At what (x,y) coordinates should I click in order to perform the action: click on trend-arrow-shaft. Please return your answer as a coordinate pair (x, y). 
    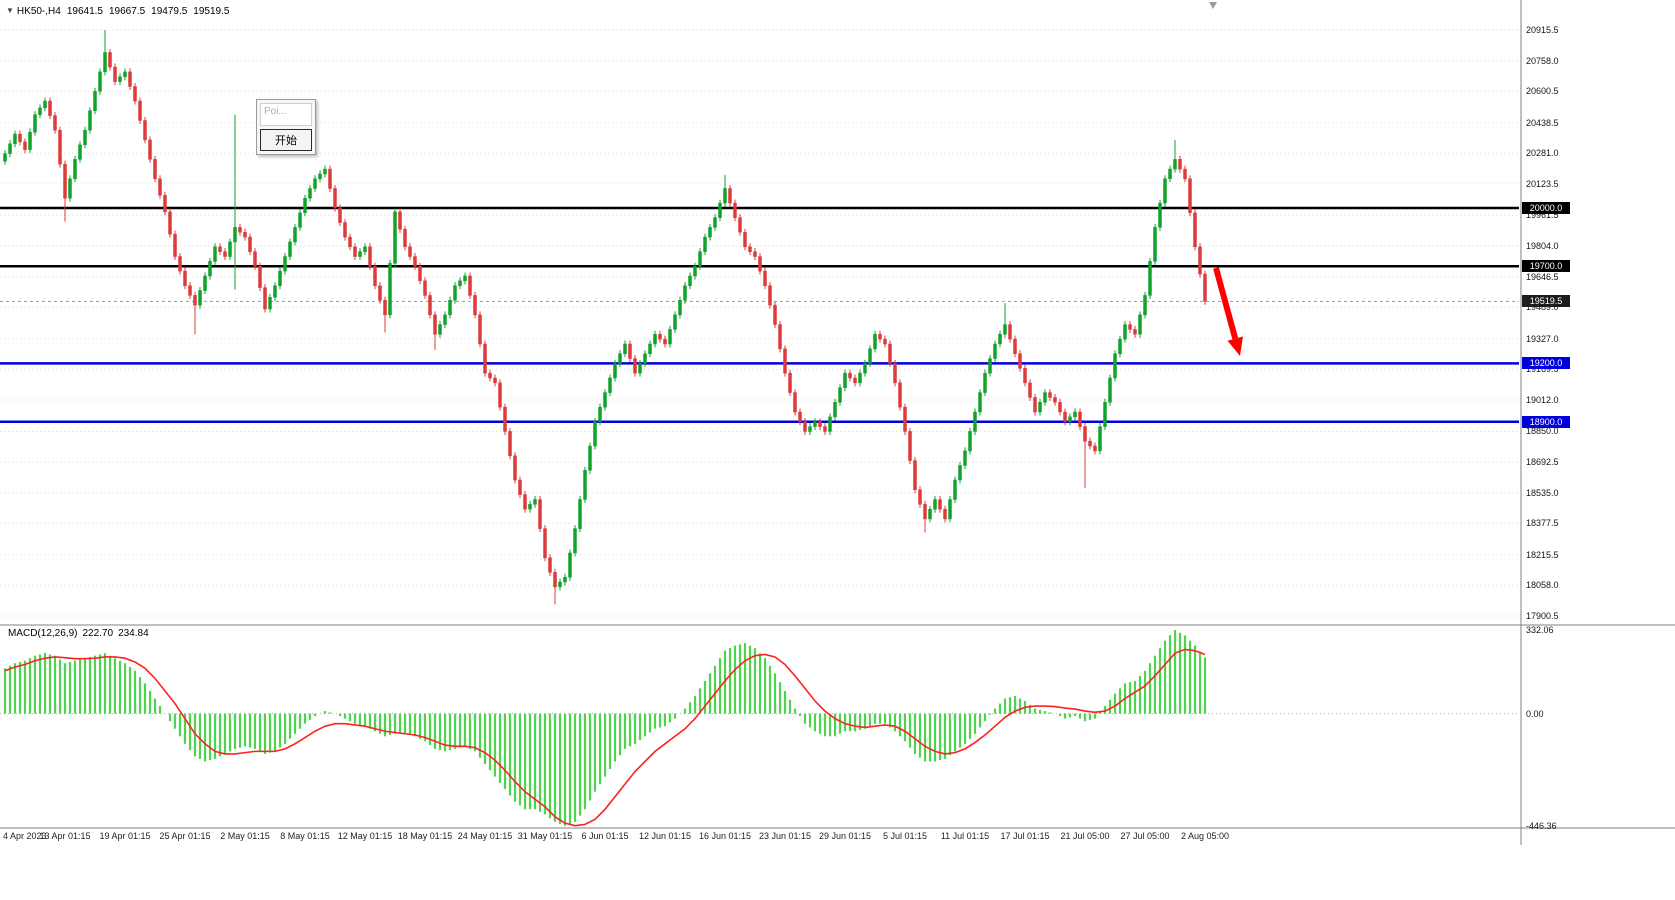
    Looking at the image, I should click on (1226, 303).